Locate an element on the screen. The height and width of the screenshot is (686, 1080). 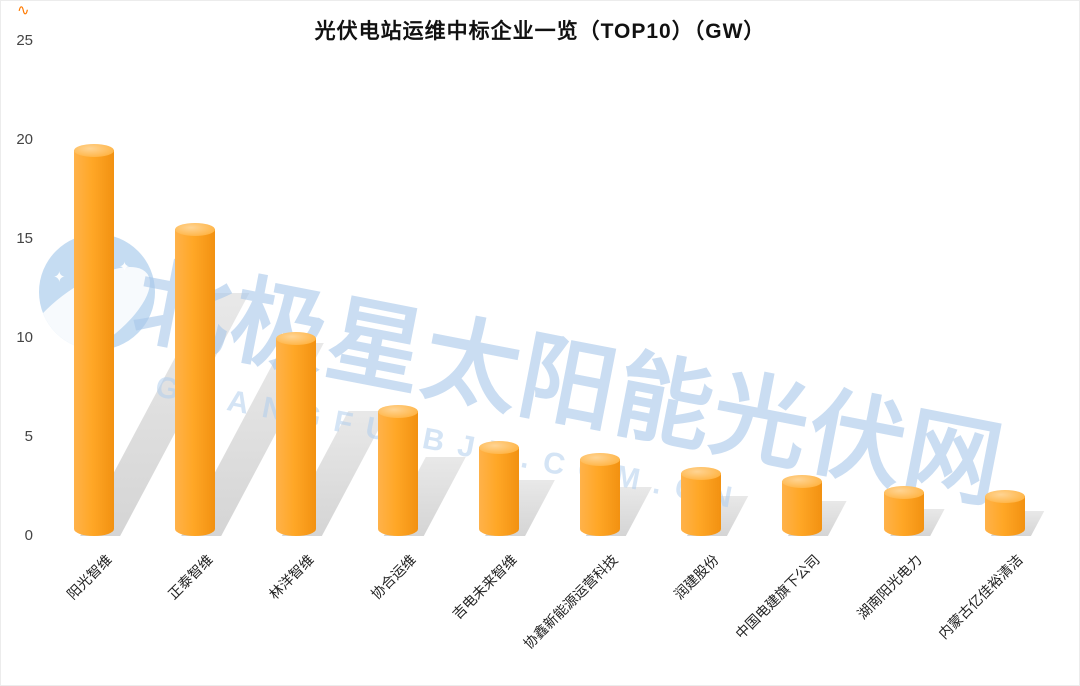
corner-decoration: ∿ is located at coordinates (23, 10).